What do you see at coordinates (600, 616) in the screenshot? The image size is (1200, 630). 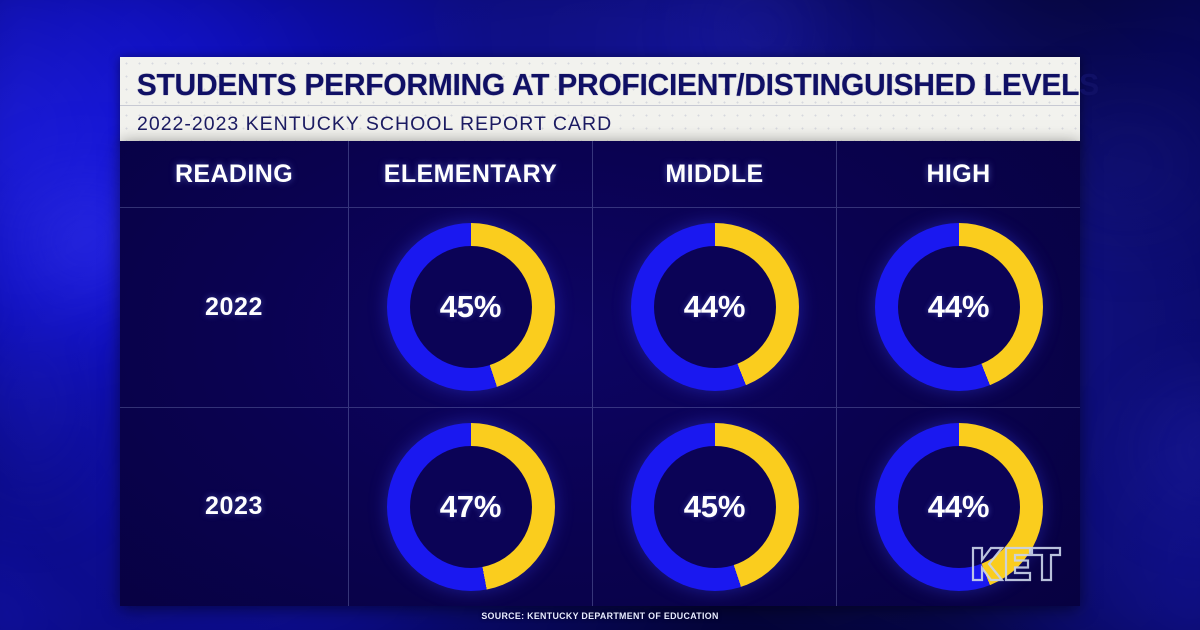 I see `source-credit: SOURCE: KENTUCKY DEPARTMENT OF EDUCATION` at bounding box center [600, 616].